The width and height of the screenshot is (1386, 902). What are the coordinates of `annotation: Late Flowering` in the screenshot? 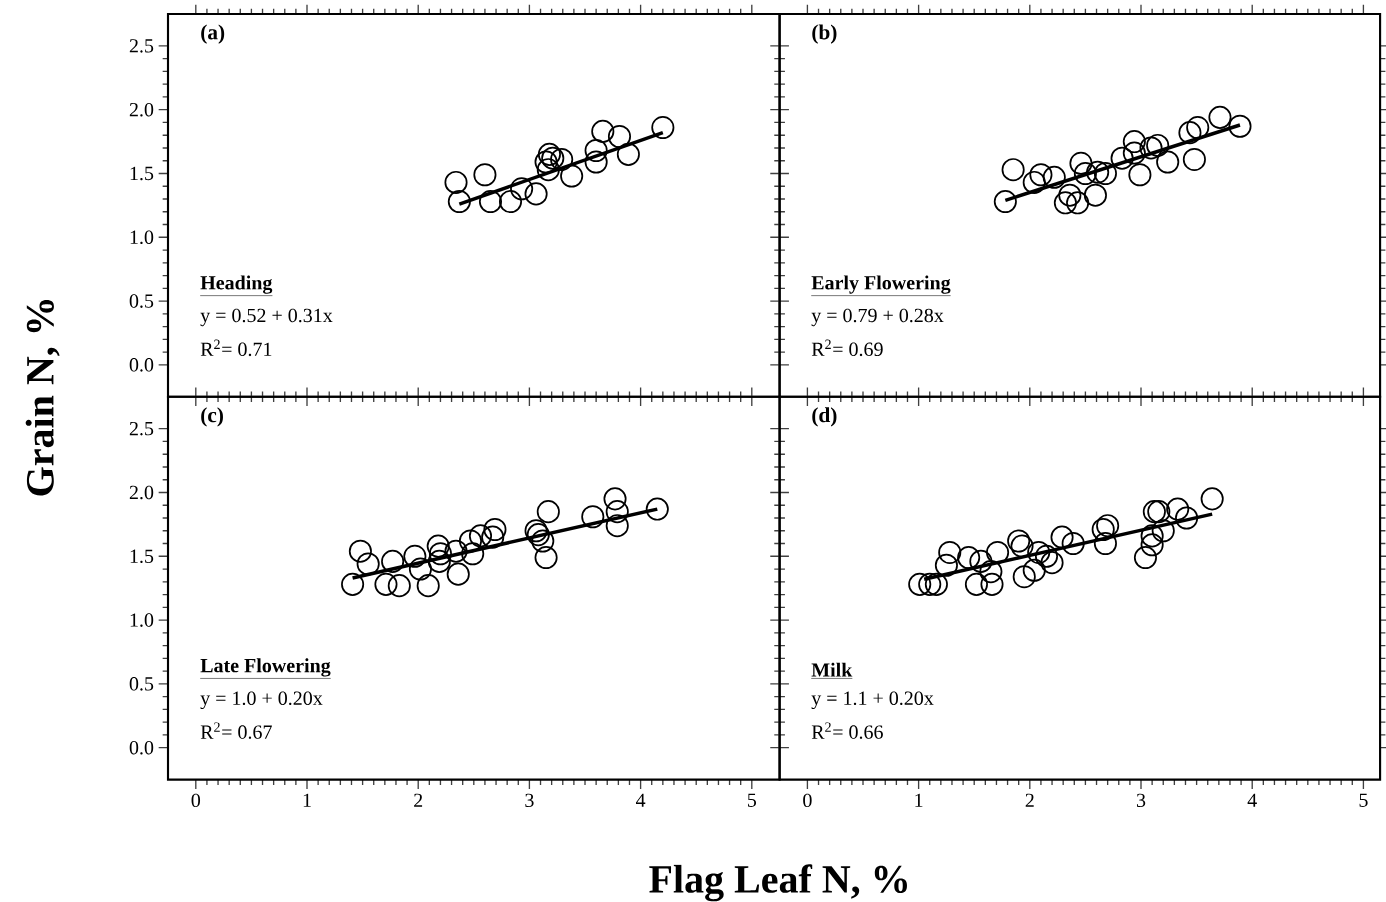 It's located at (265, 667).